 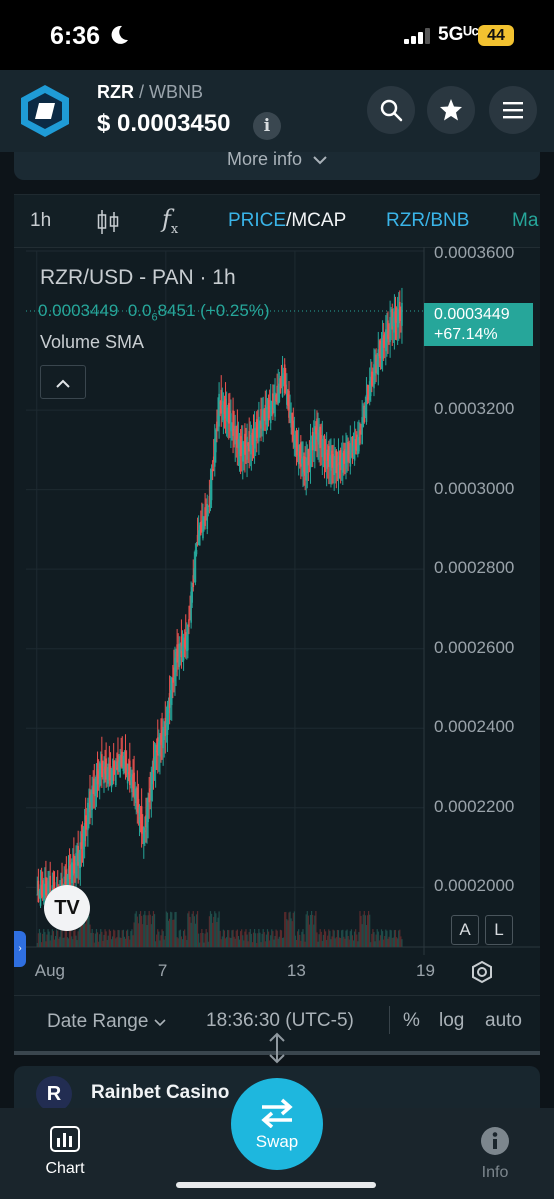 I want to click on info-icon: i, so click(x=267, y=126).